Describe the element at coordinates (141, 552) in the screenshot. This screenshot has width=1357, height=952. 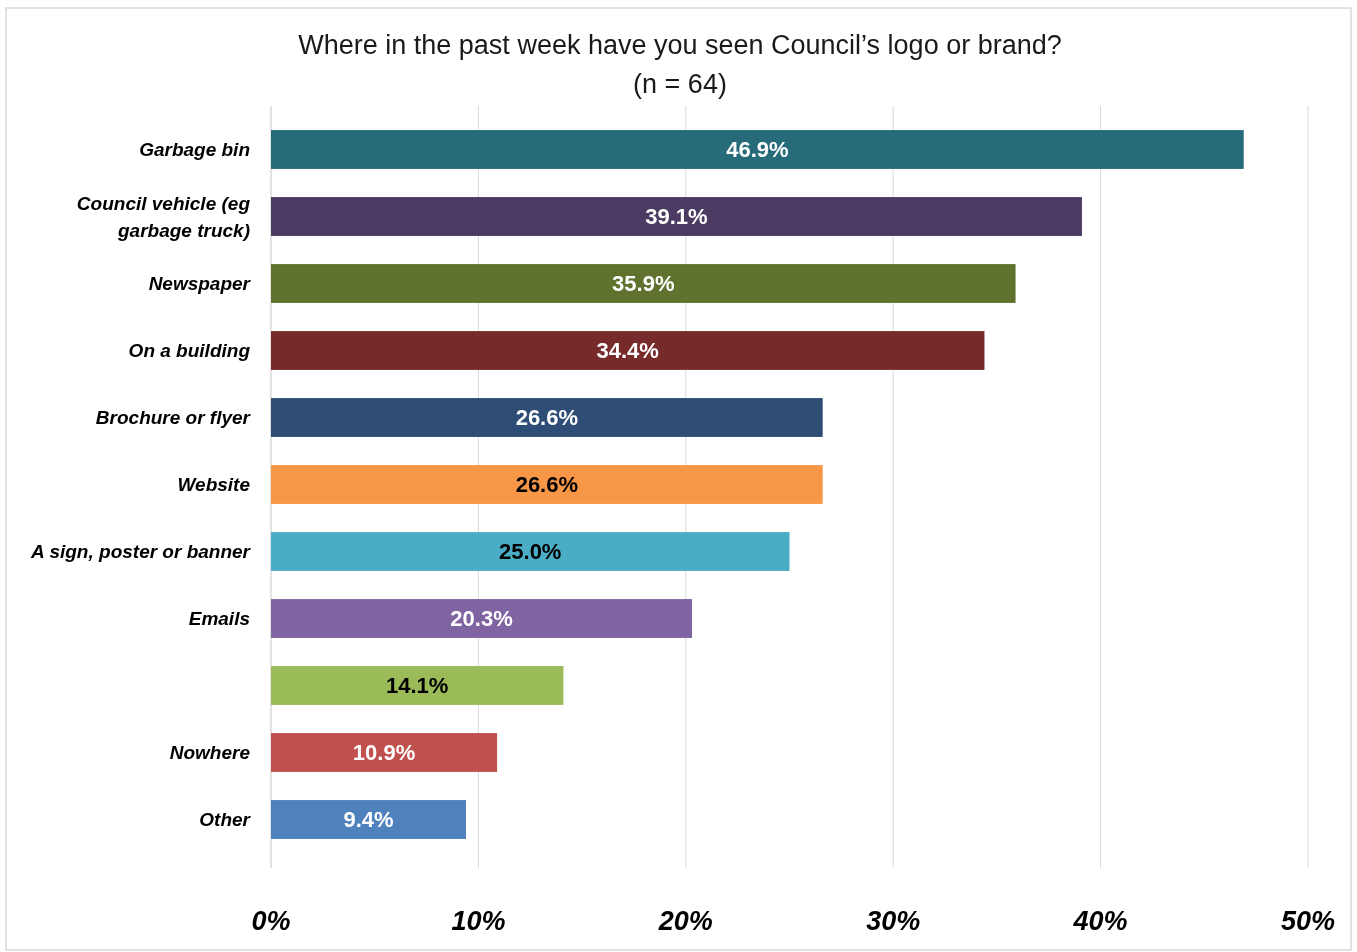
I see `y-tick-label: A sign, poster or banner` at that location.